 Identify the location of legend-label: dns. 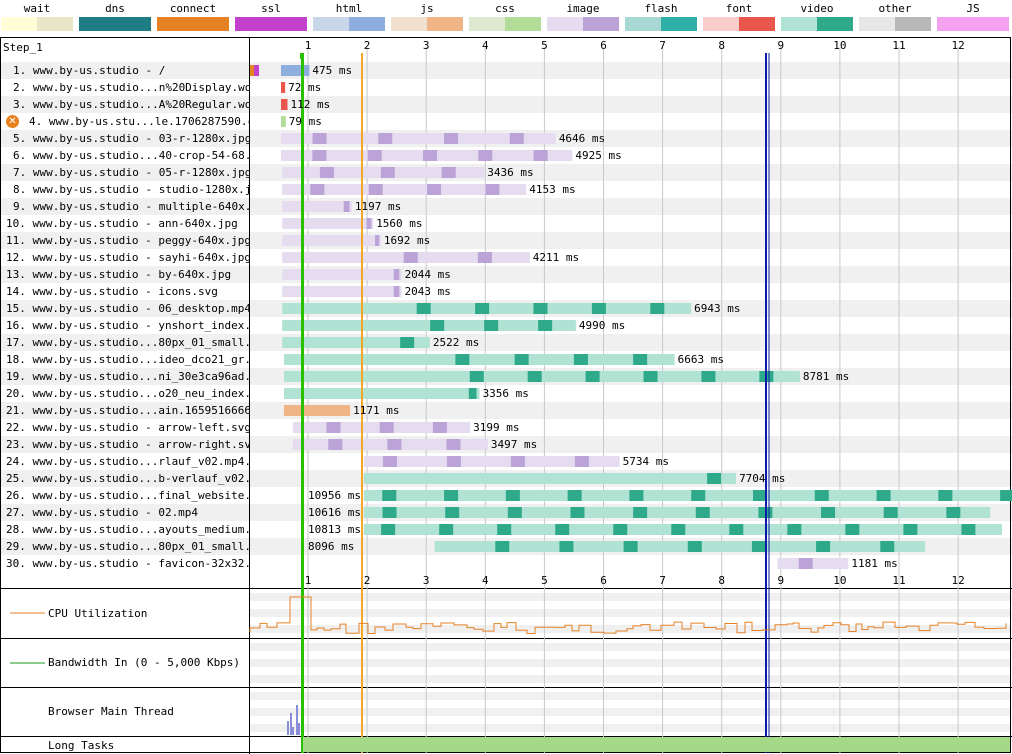
(115, 8).